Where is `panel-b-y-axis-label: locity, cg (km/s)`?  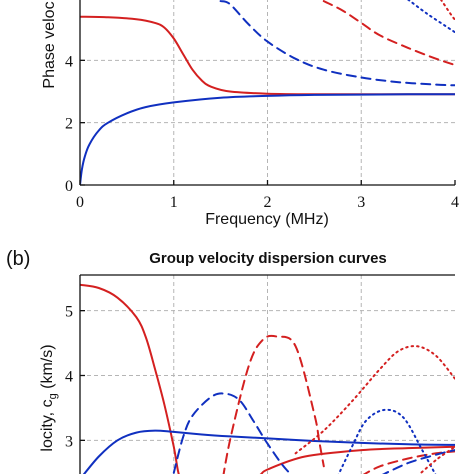 panel-b-y-axis-label: locity, cg (km/s) is located at coordinates (49, 397).